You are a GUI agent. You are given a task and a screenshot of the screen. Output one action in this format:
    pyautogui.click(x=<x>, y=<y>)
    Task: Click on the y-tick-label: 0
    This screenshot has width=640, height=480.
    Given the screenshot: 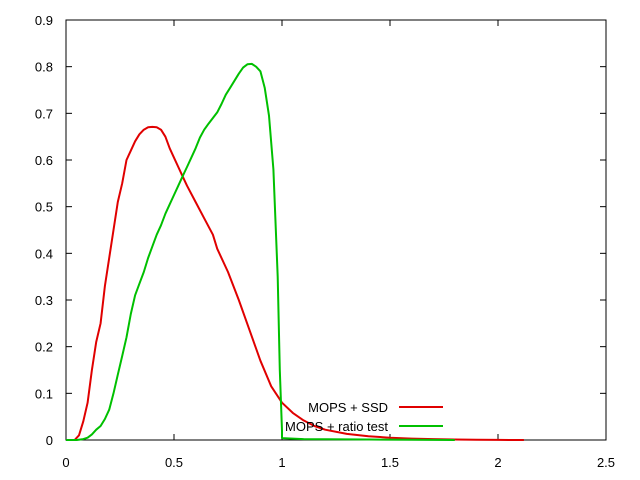 What is the action you would take?
    pyautogui.click(x=49, y=440)
    